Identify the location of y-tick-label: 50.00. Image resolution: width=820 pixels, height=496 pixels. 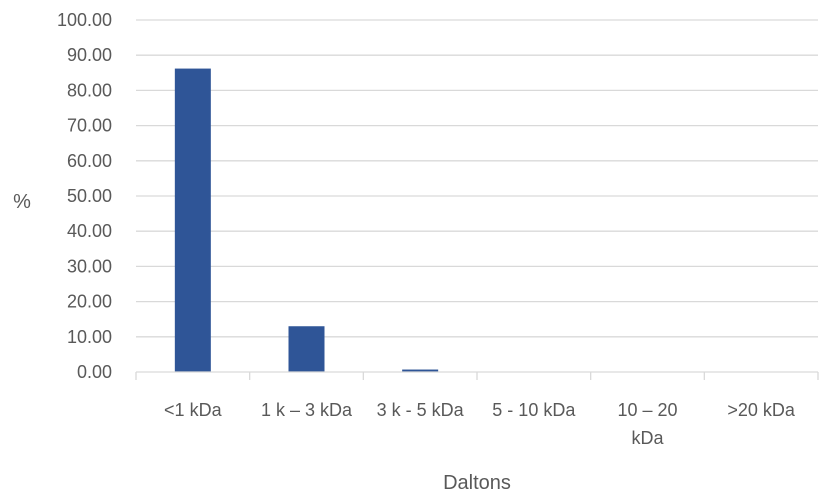
(89, 196).